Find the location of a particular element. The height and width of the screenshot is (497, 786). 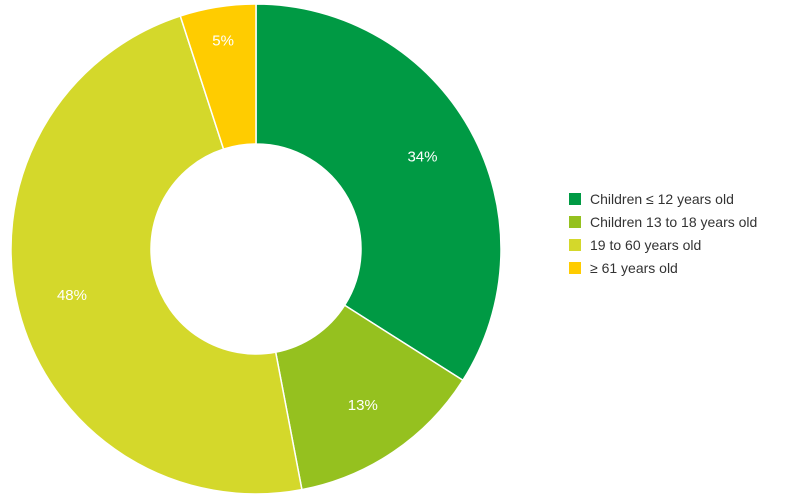

legend-item-61-plus: ≥ 61 years old is located at coordinates (663, 267).